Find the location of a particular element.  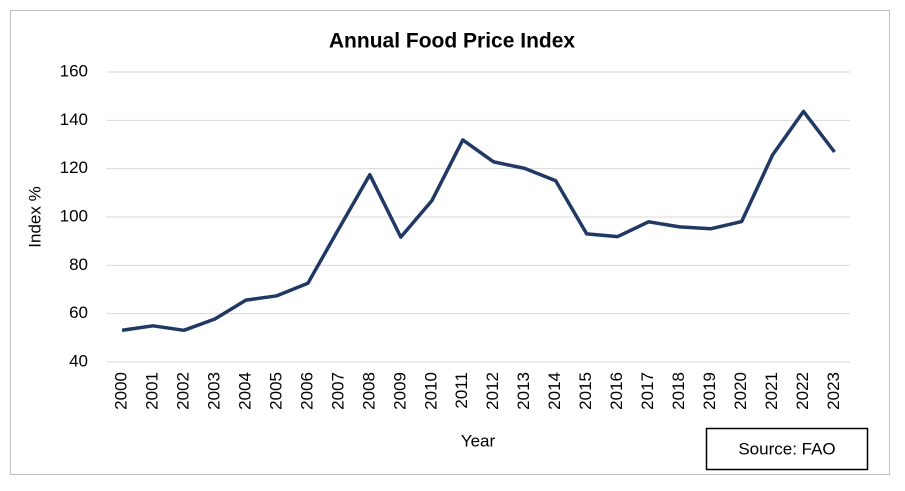

y-tick-label: 160 is located at coordinates (74, 70).